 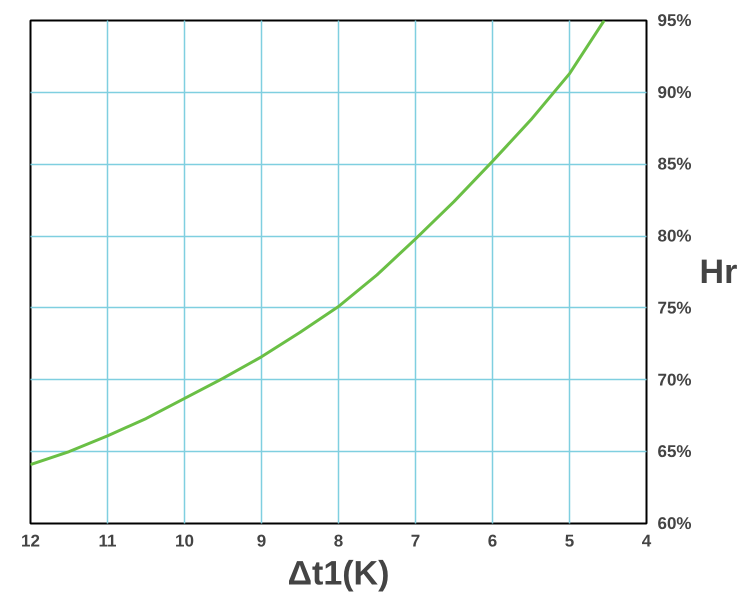 What do you see at coordinates (30, 541) in the screenshot?
I see `x-tick-label: 12` at bounding box center [30, 541].